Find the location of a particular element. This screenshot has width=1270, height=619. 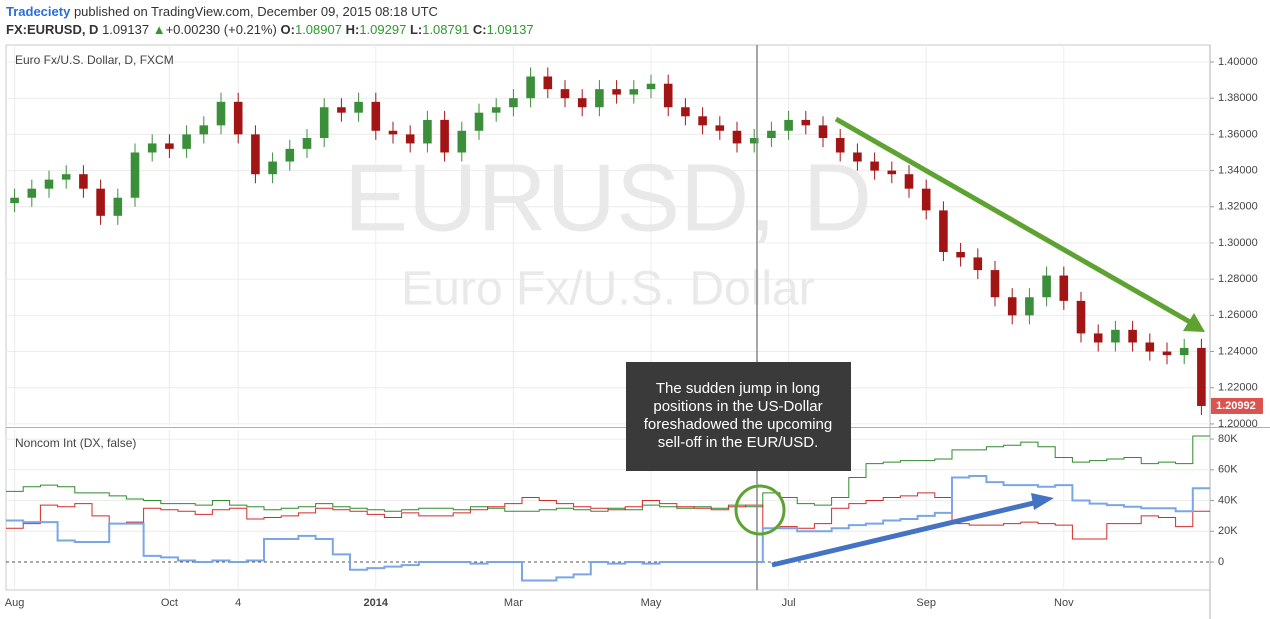

c-value: 1.09137 is located at coordinates (510, 29).